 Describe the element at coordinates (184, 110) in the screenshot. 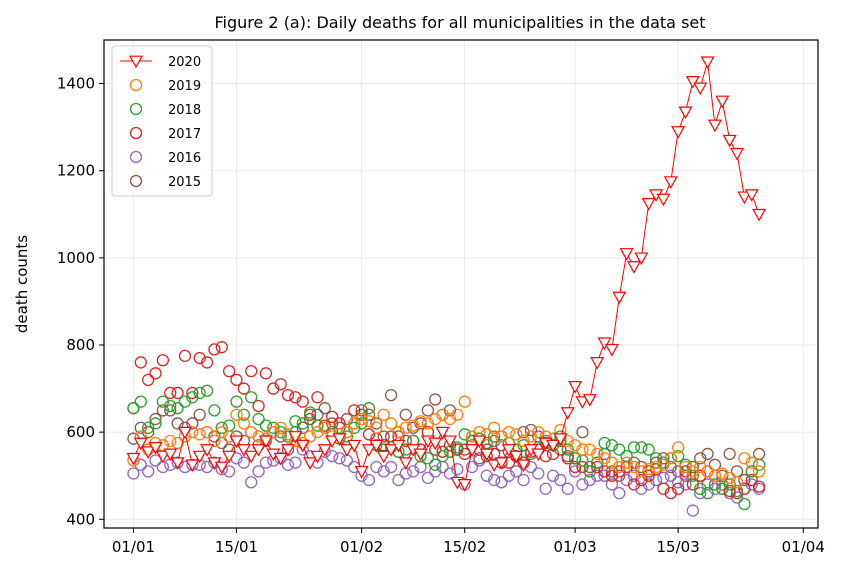

I see `legend-label: 2018` at that location.